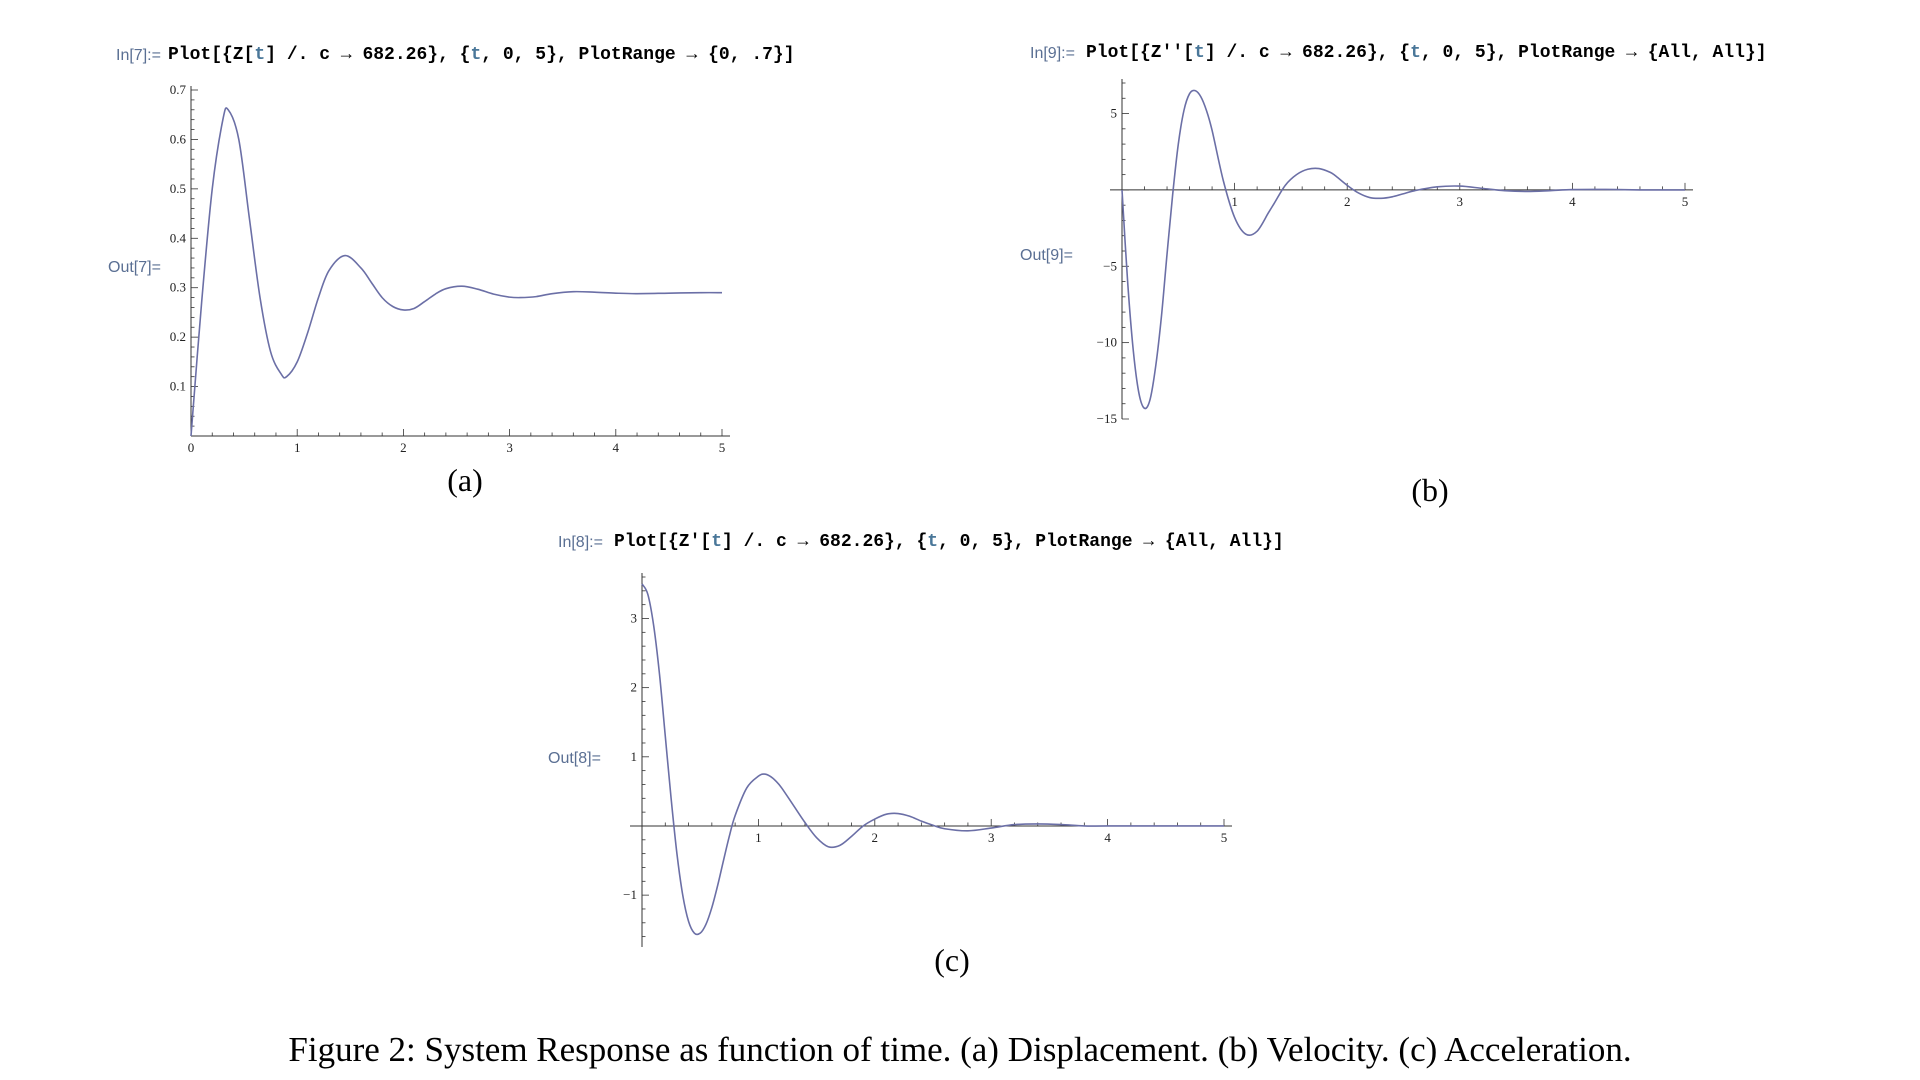 The image size is (1920, 1080). Describe the element at coordinates (178, 336) in the screenshot. I see `y-tick-label: 0.2` at that location.